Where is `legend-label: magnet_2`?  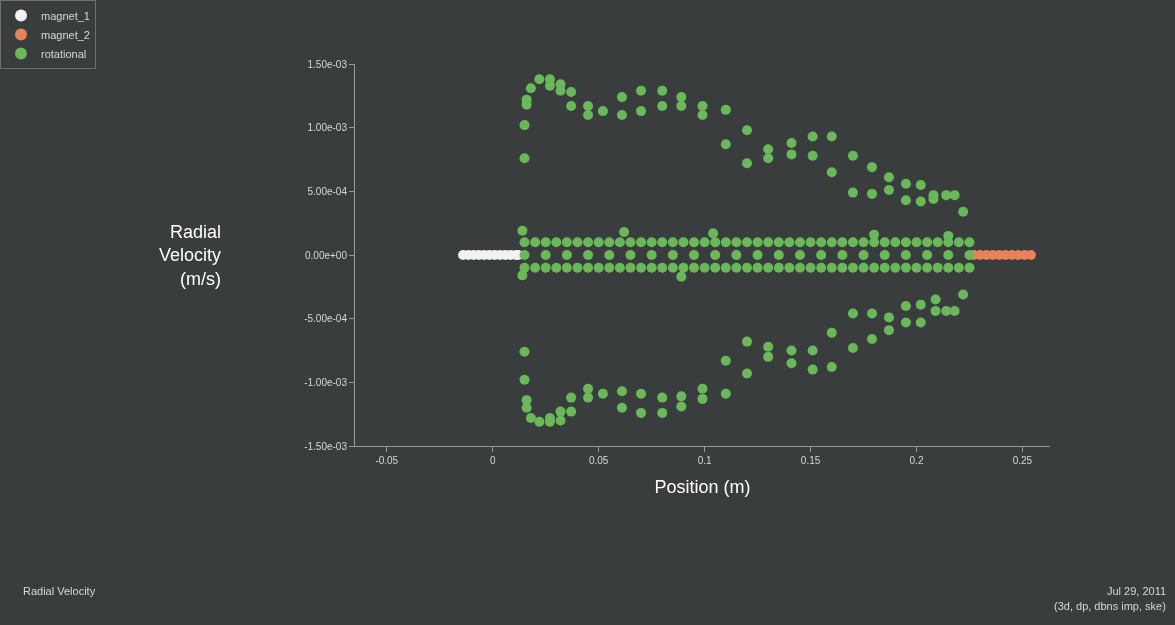
legend-label: magnet_2 is located at coordinates (65, 34).